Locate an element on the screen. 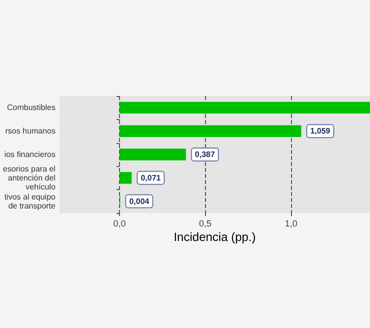 This screenshot has height=328, width=370. x-tick-label: 0,5 is located at coordinates (205, 223).